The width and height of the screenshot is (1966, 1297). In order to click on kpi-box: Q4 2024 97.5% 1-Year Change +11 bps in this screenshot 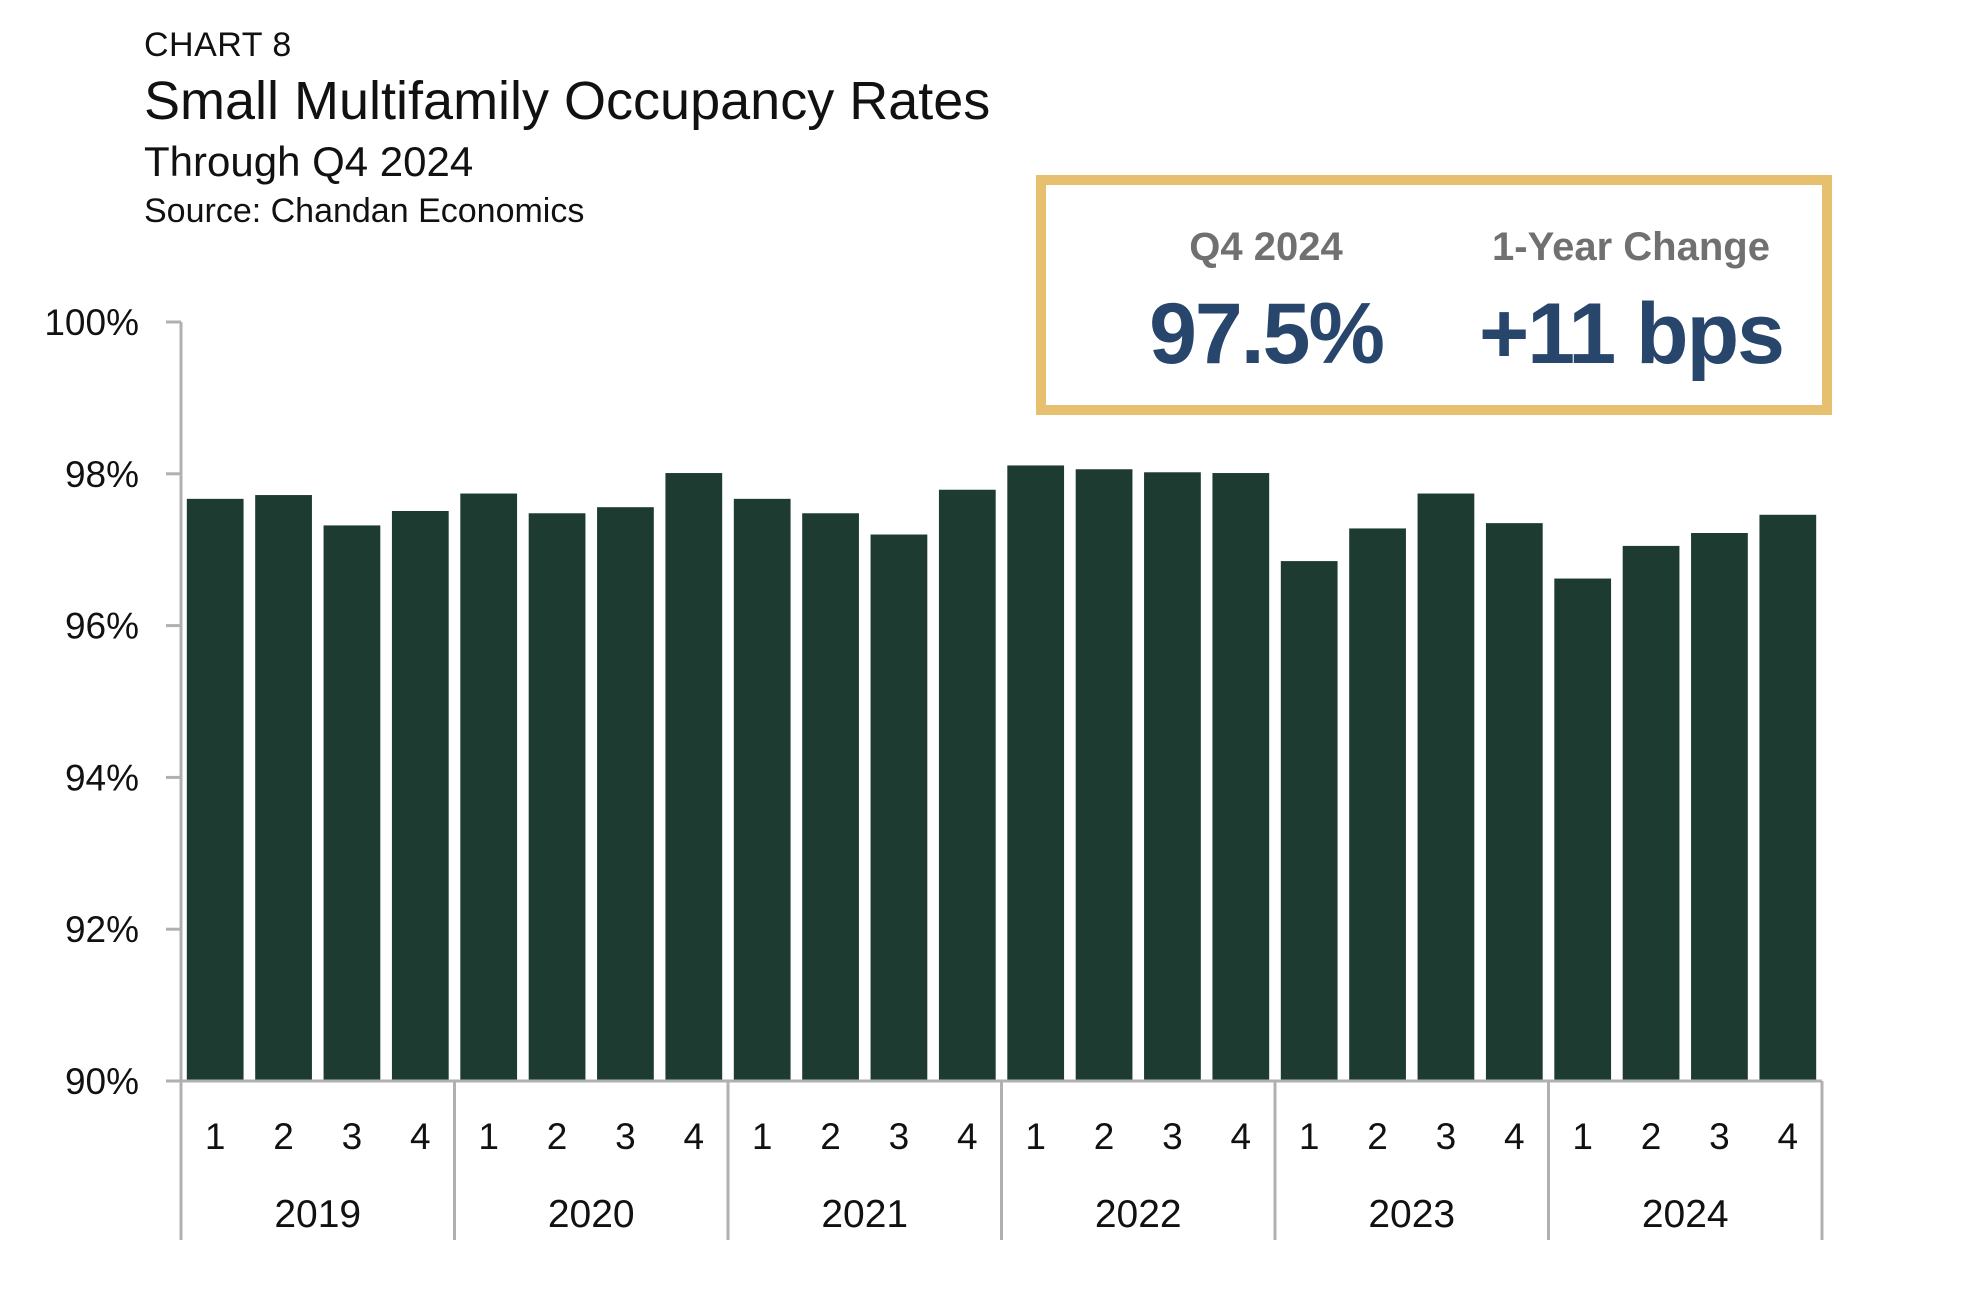, I will do `click(1434, 295)`.